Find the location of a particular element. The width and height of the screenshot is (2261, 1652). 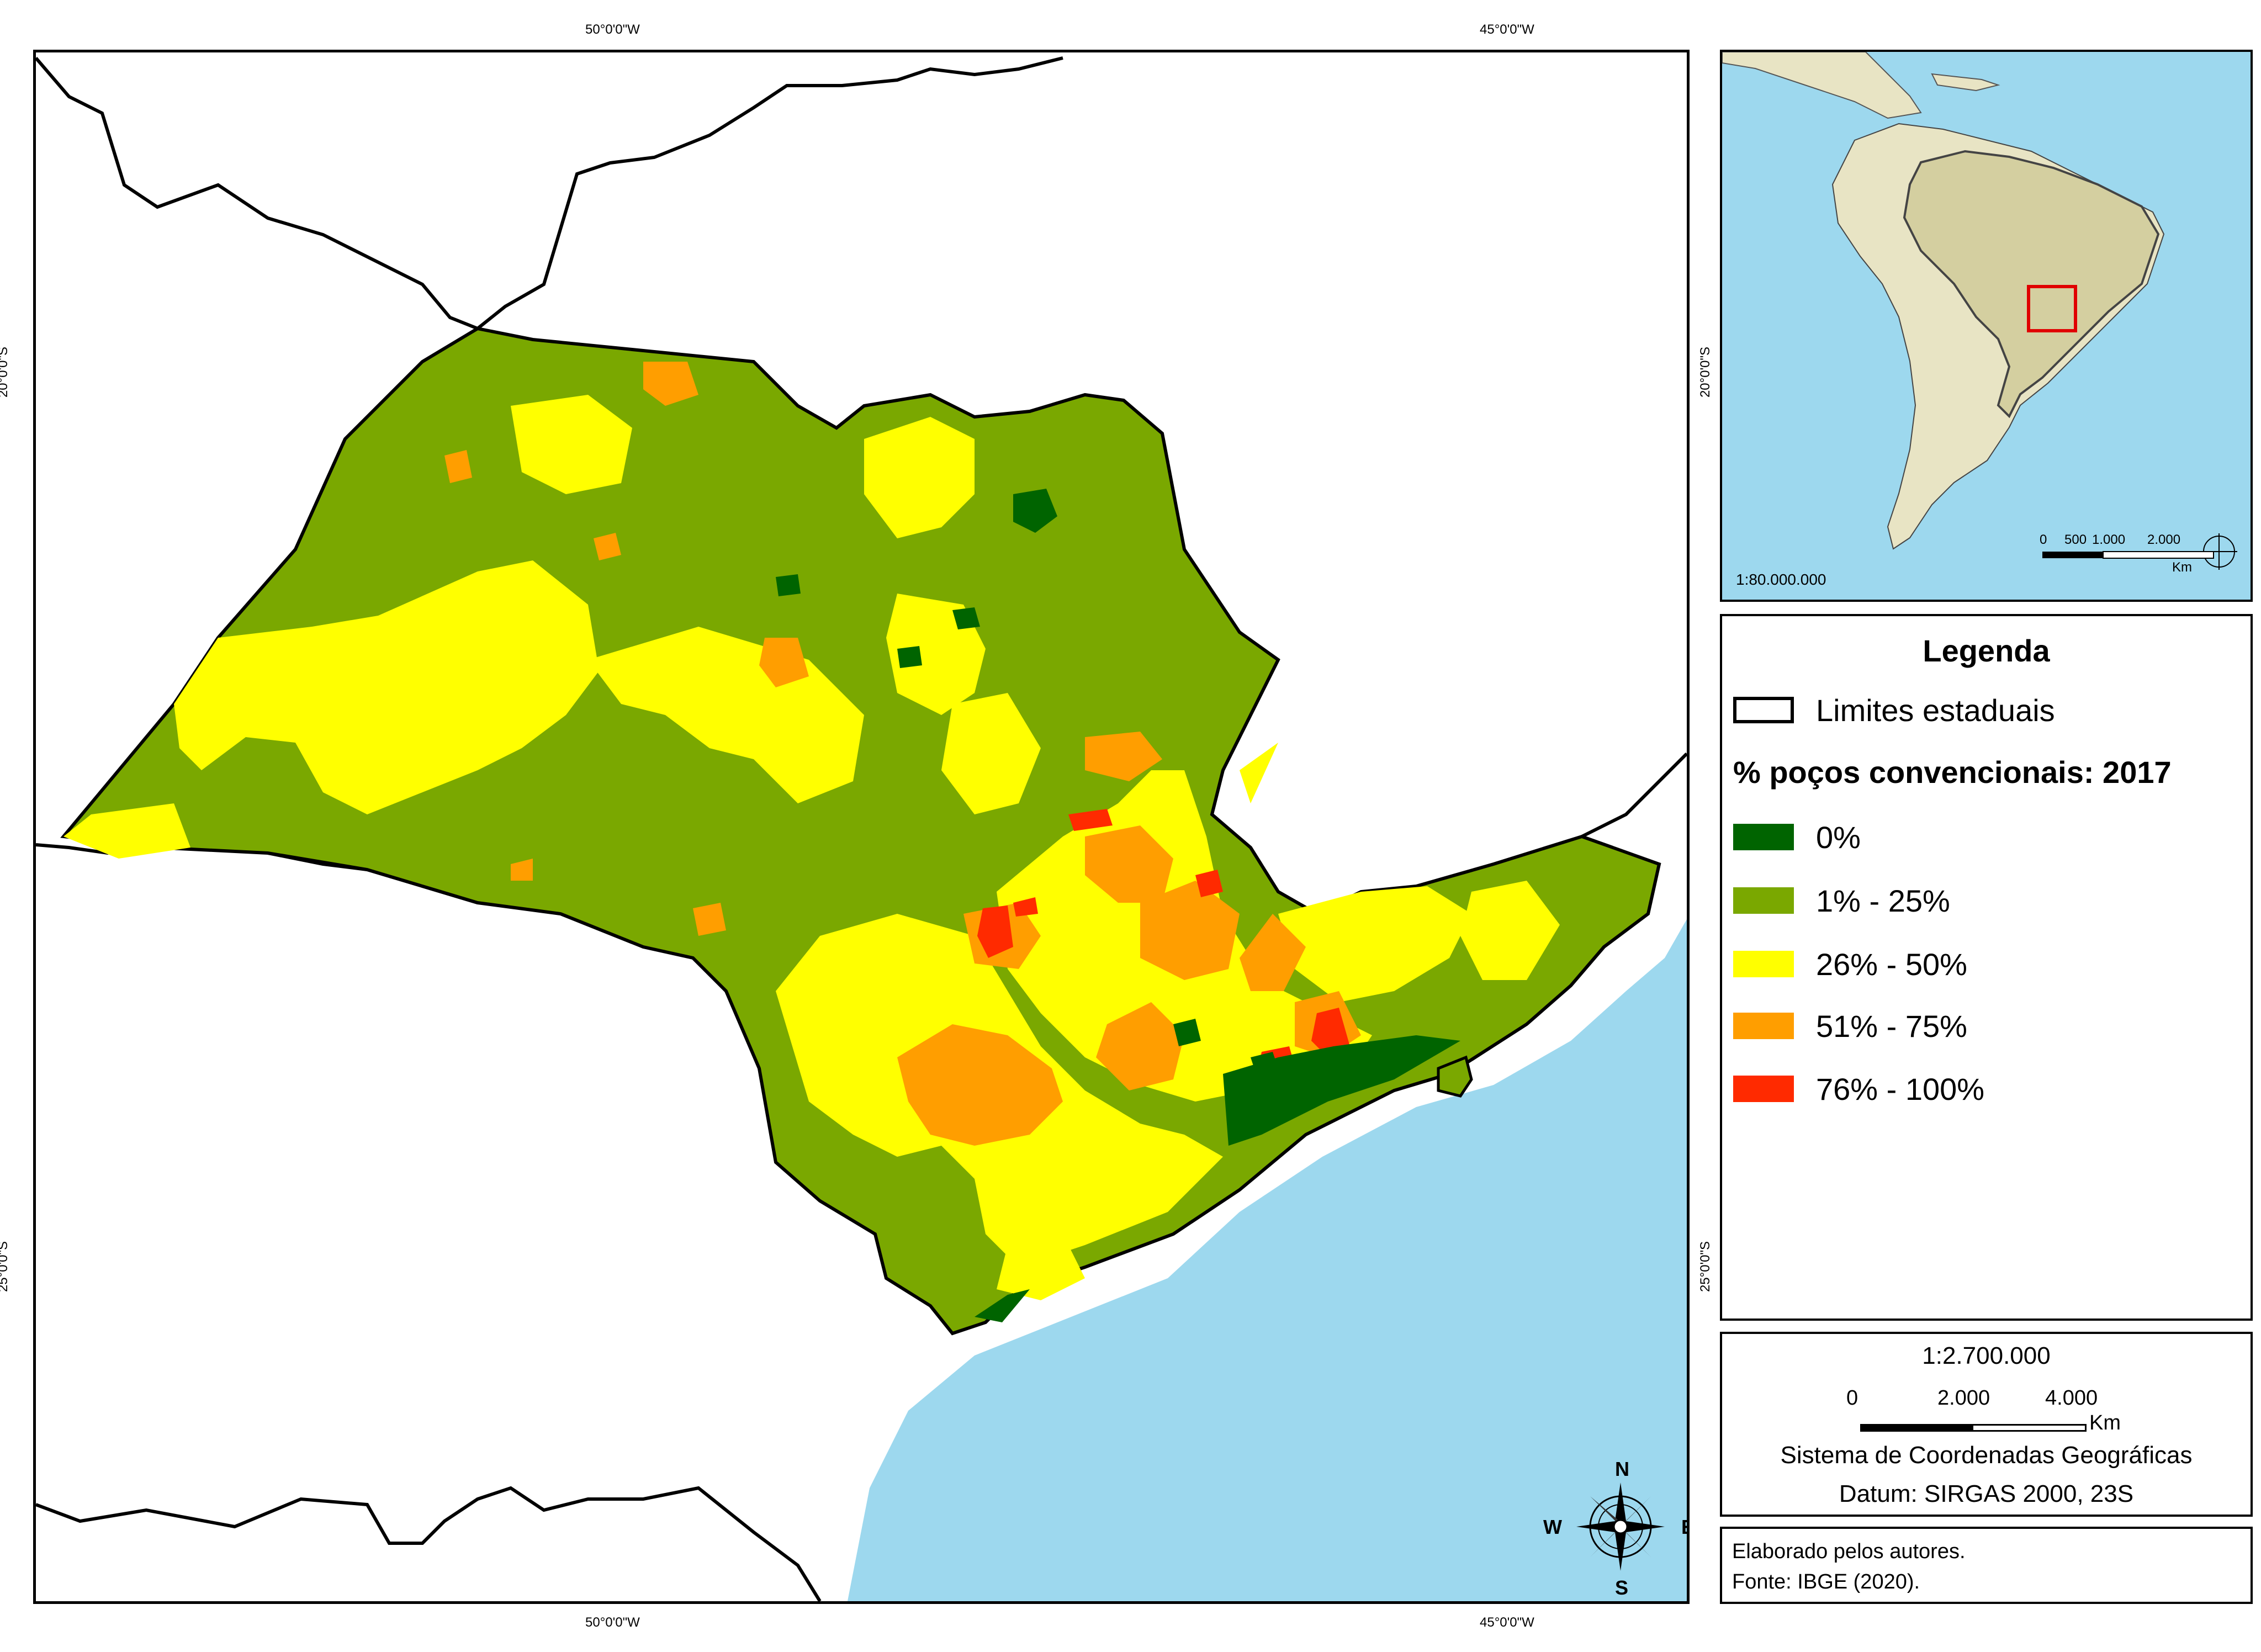

inset-central-america is located at coordinates (1822, 85).